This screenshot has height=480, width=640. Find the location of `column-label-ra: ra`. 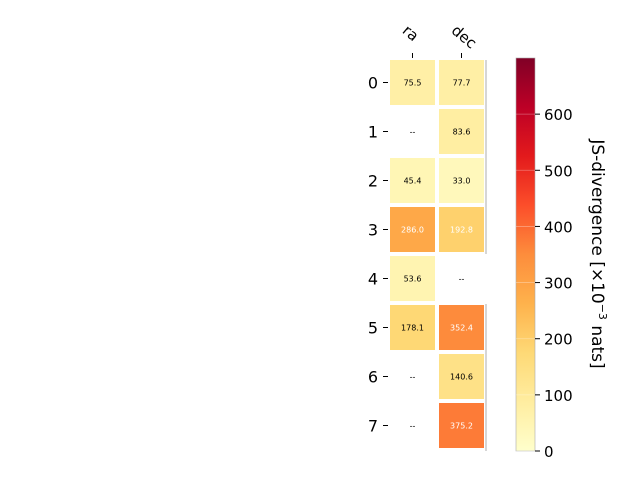

column-label-ra: ra is located at coordinates (410, 33).